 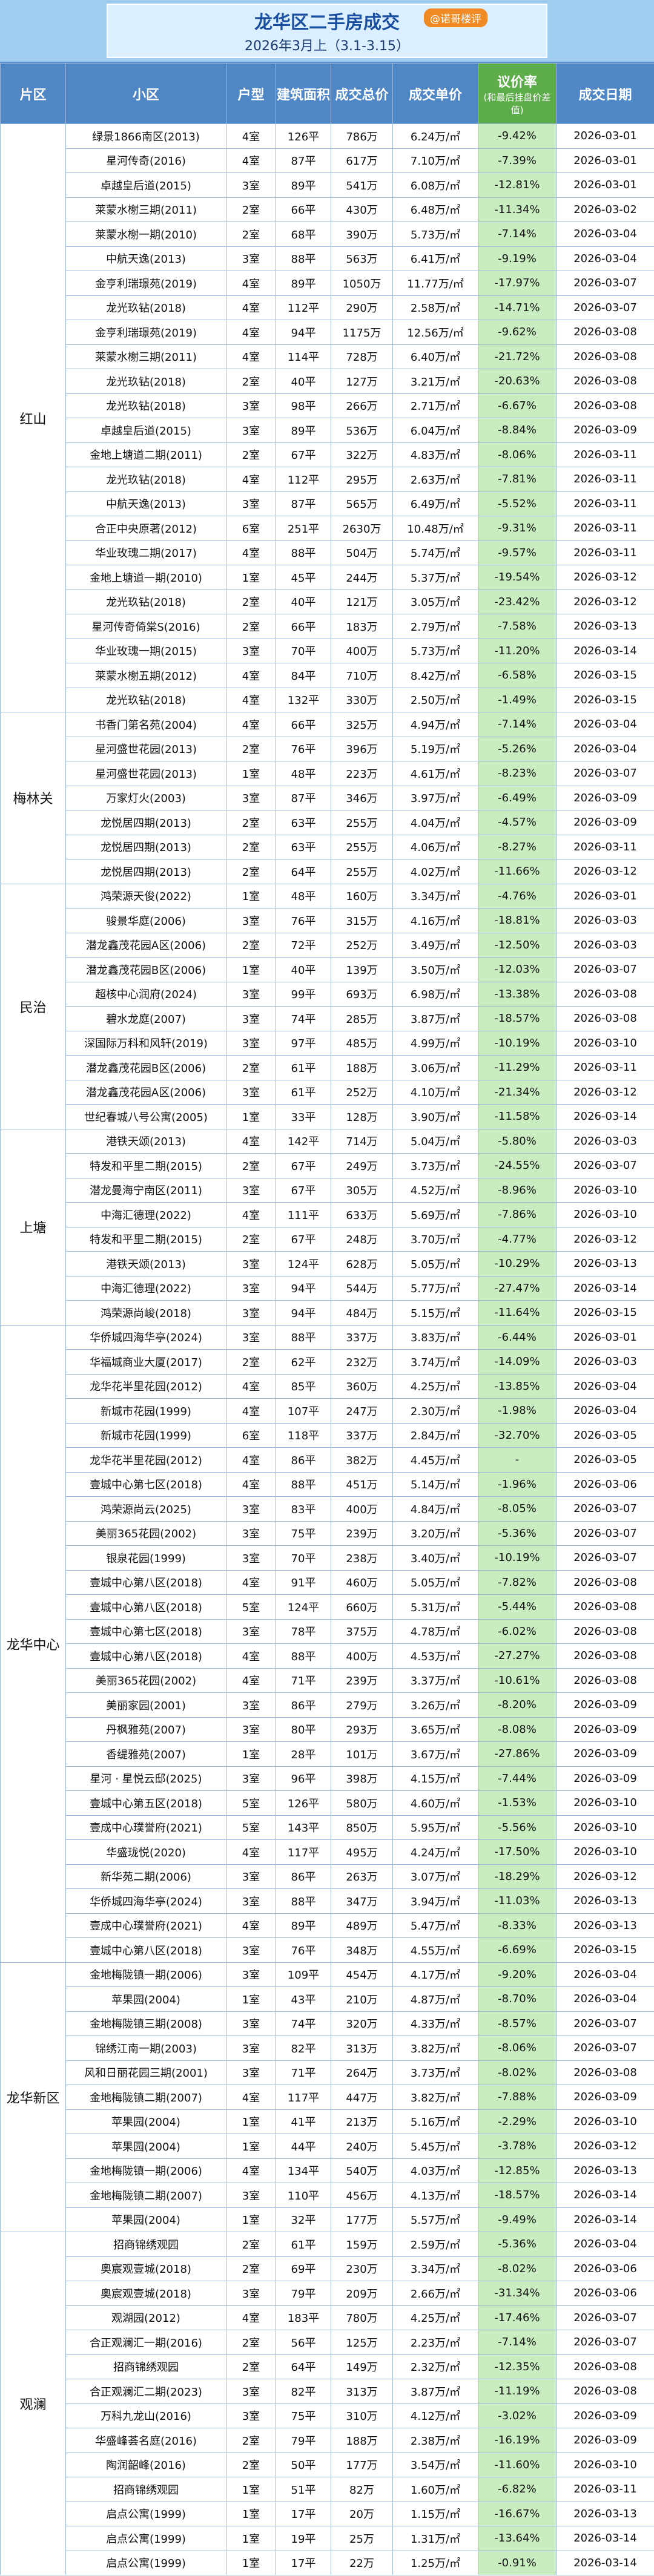 I want to click on table-cell: 美丽家园(2001), so click(x=145, y=1705).